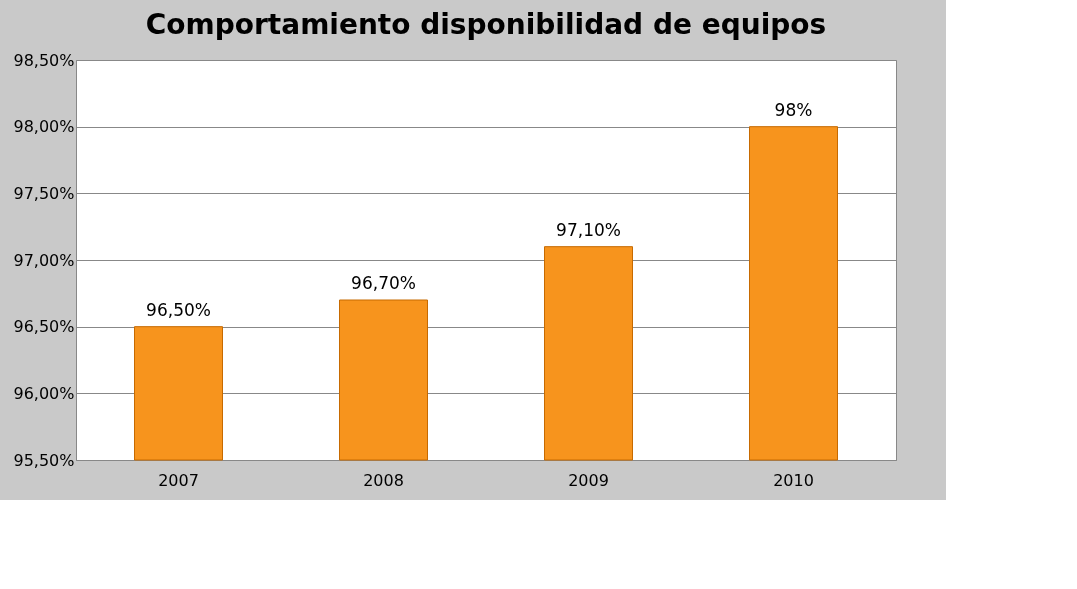 The image size is (1077, 589). I want to click on chart-title: Comportamiento disponibilidad de equipos, so click(486, 24).